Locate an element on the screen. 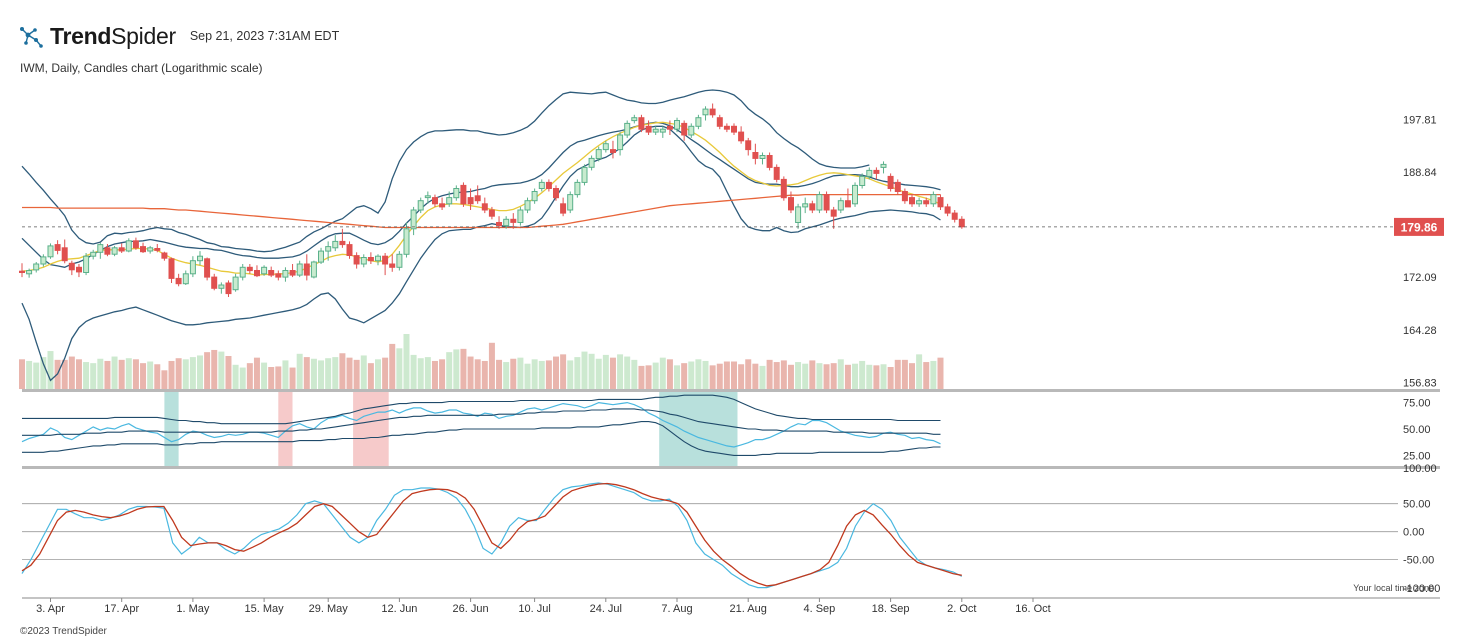 The height and width of the screenshot is (641, 1464). copyright-notice: ©2023 TrendSpider is located at coordinates (63, 631).